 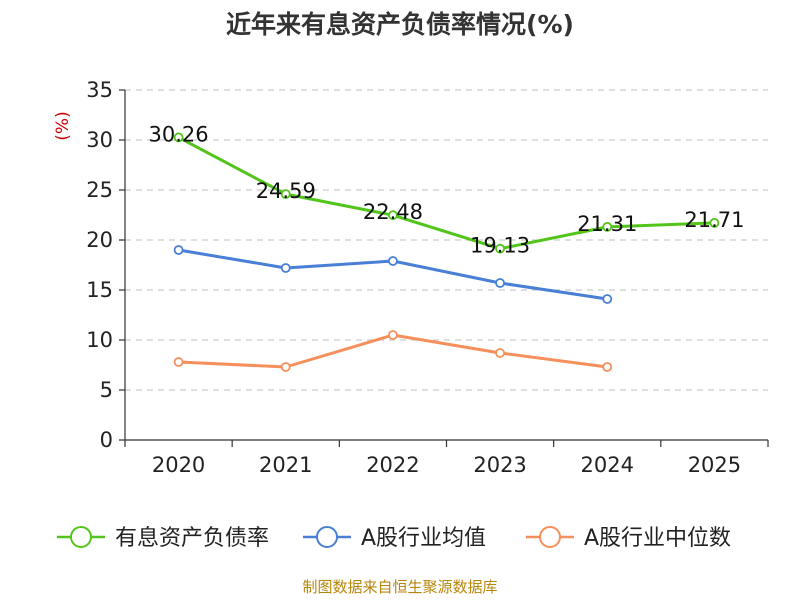 I want to click on series-1-point-2021, so click(x=285, y=268).